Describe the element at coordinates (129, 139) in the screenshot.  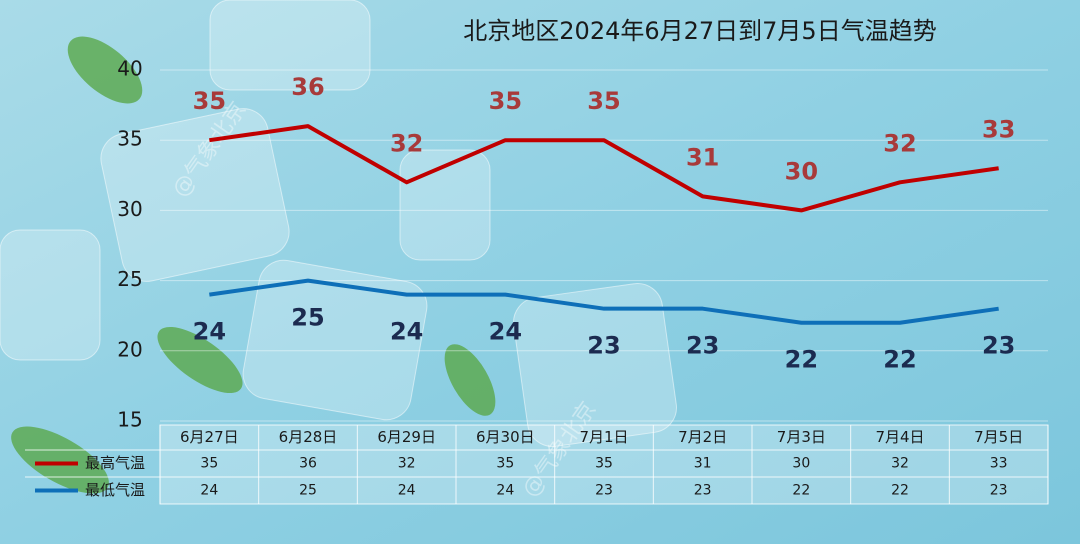
I see `y-tick-label: 35` at that location.